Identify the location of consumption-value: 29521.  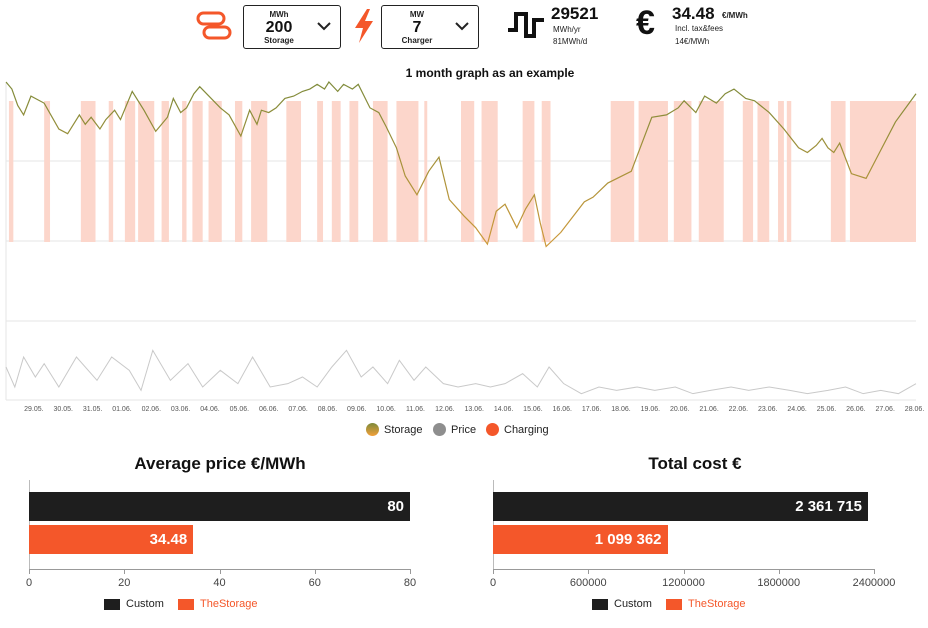
(575, 13).